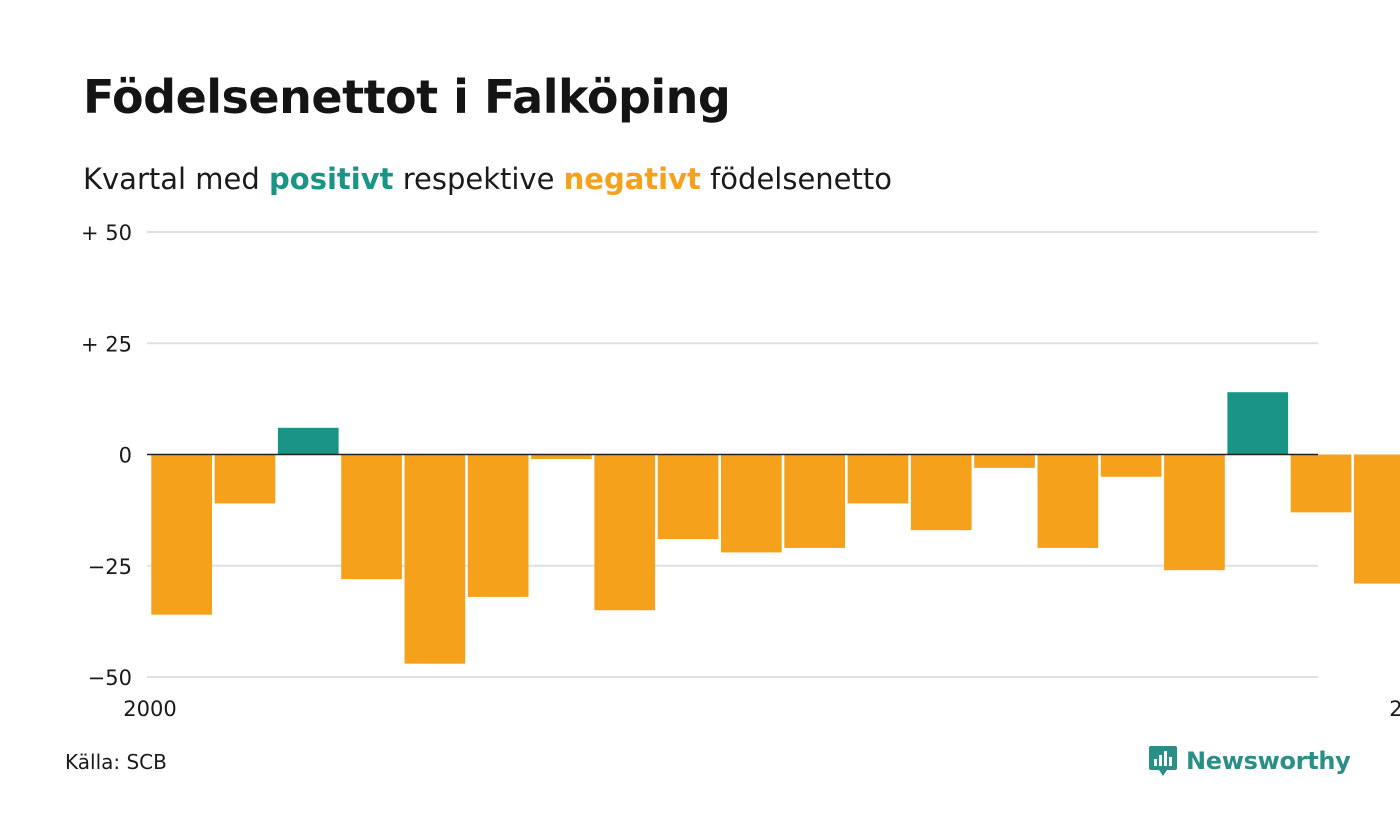  I want to click on subtitle-middle: respektive, so click(478, 179).